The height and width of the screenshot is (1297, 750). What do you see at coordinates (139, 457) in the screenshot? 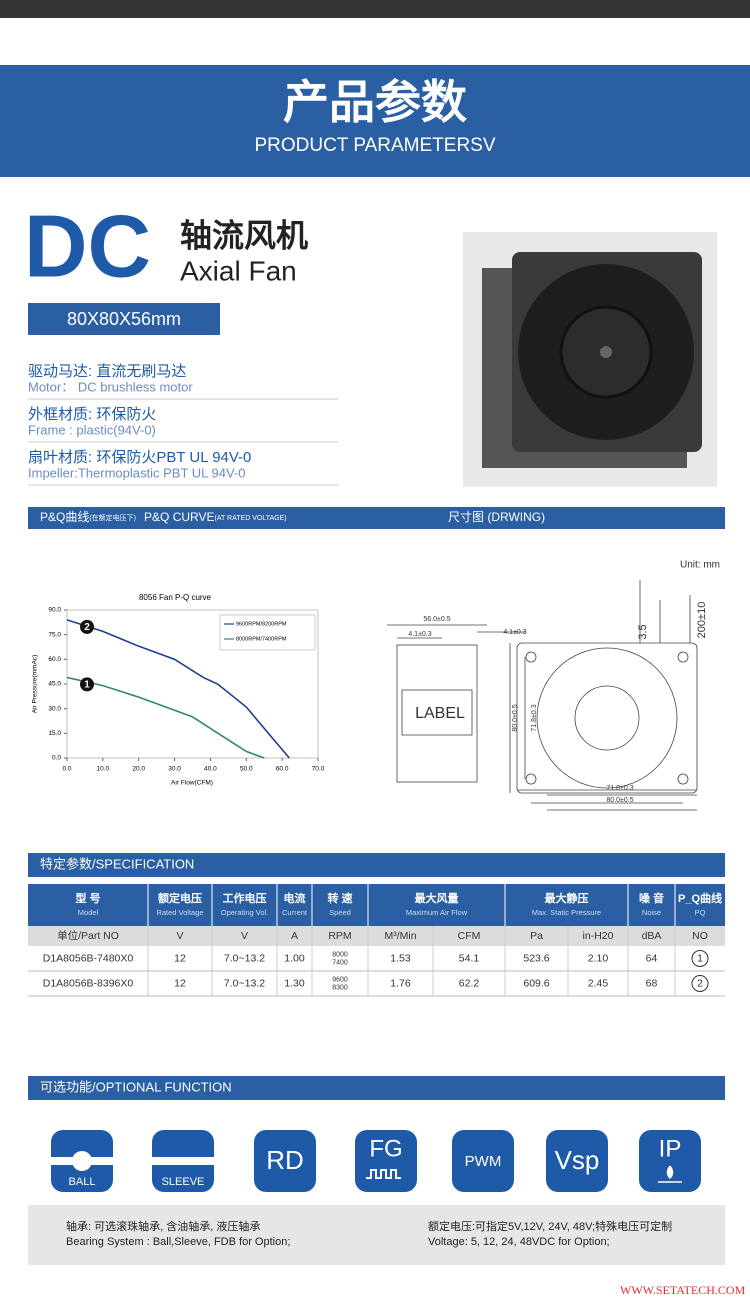
I see `spec-cn: 扇叶材质: 环保防火PBT UL 94V-0` at bounding box center [139, 457].